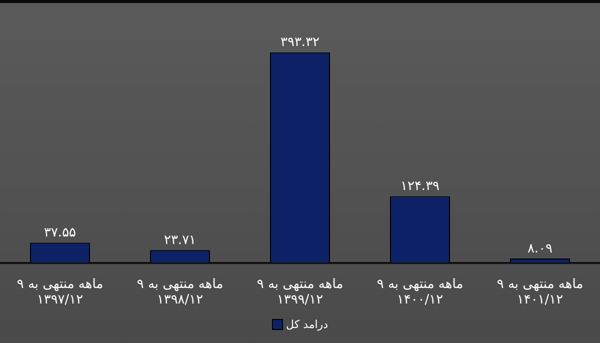  I want to click on text: درامد کل, so click(307, 324).